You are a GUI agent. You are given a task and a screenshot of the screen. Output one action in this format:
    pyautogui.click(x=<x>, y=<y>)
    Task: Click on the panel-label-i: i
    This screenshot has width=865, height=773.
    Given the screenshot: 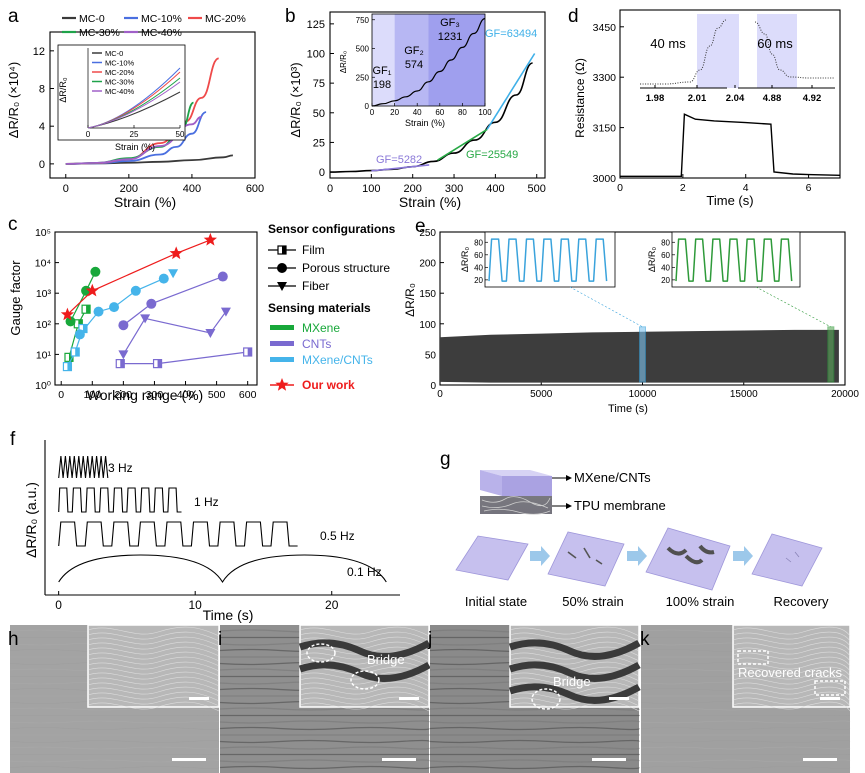 What is the action you would take?
    pyautogui.click(x=220, y=639)
    